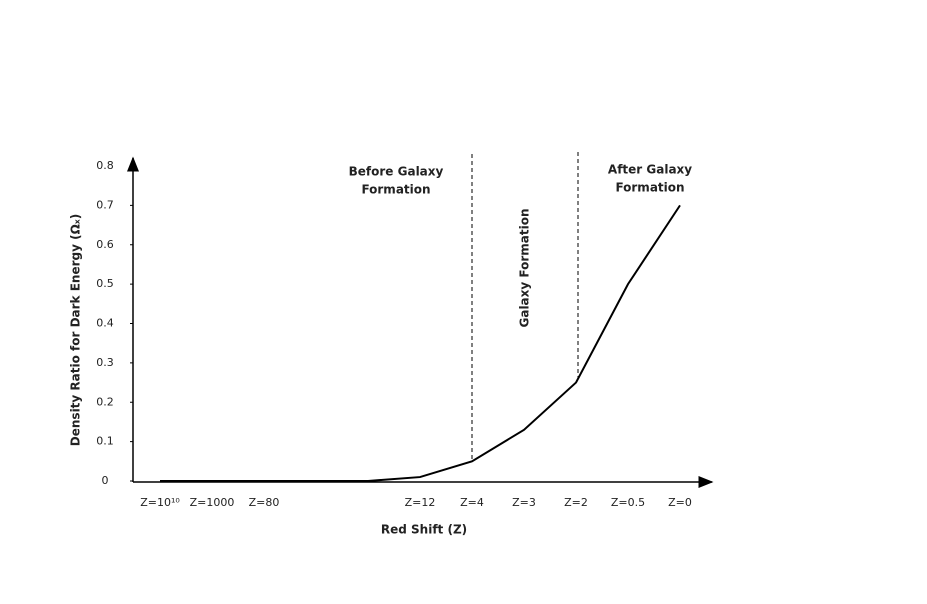  Describe the element at coordinates (396, 172) in the screenshot. I see `annotation: Before Galaxy` at that location.